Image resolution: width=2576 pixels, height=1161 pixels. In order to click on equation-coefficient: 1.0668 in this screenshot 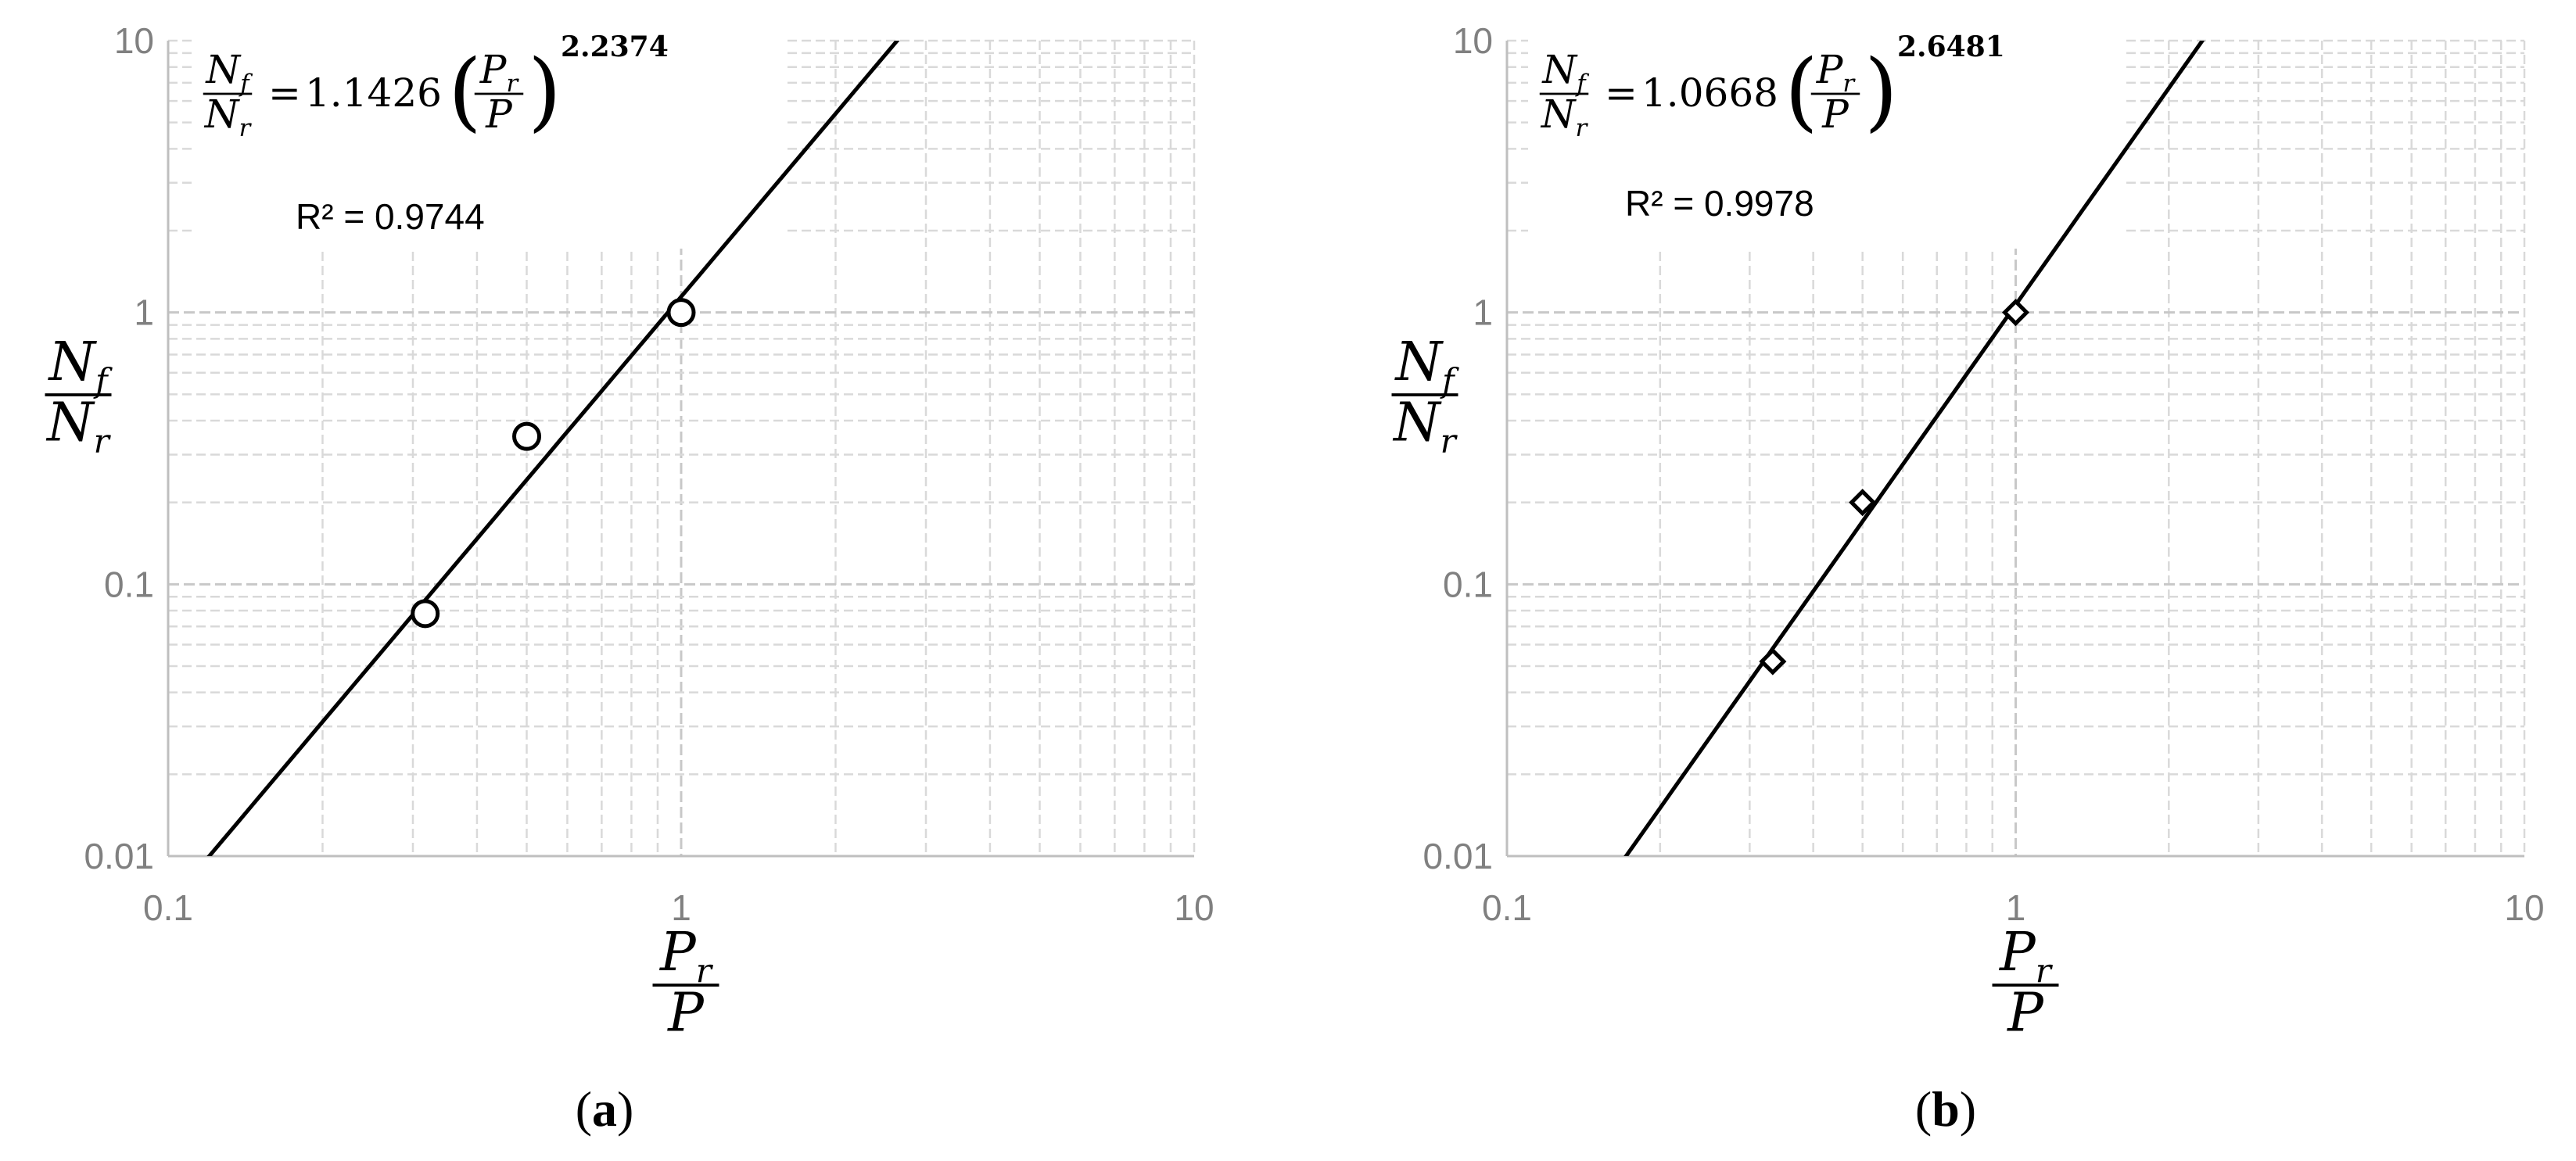, I will do `click(1710, 93)`.